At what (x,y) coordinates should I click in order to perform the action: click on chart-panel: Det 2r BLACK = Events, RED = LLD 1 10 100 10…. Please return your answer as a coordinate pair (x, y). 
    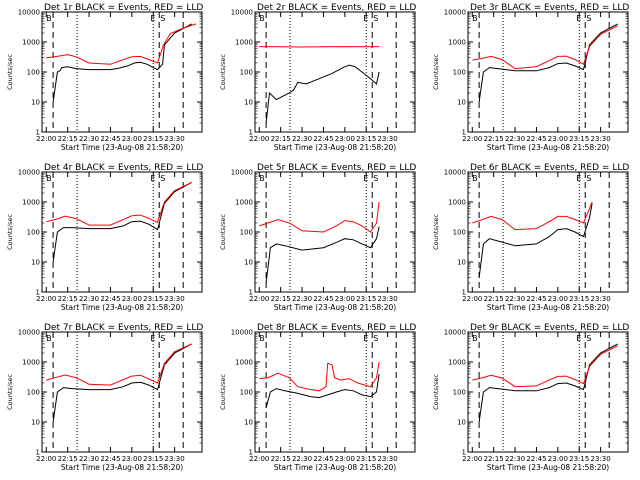
    Looking at the image, I should click on (317, 77).